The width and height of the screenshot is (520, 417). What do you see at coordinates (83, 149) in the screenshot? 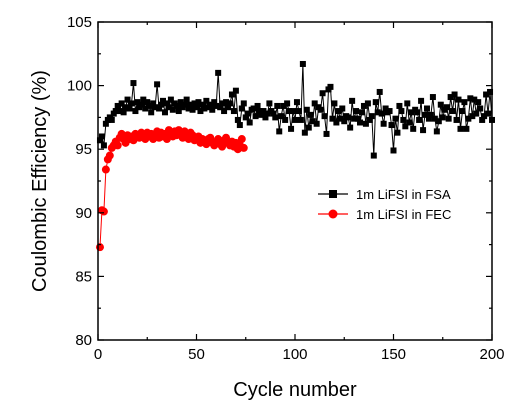
I see `y-tick-label: 95` at bounding box center [83, 149].